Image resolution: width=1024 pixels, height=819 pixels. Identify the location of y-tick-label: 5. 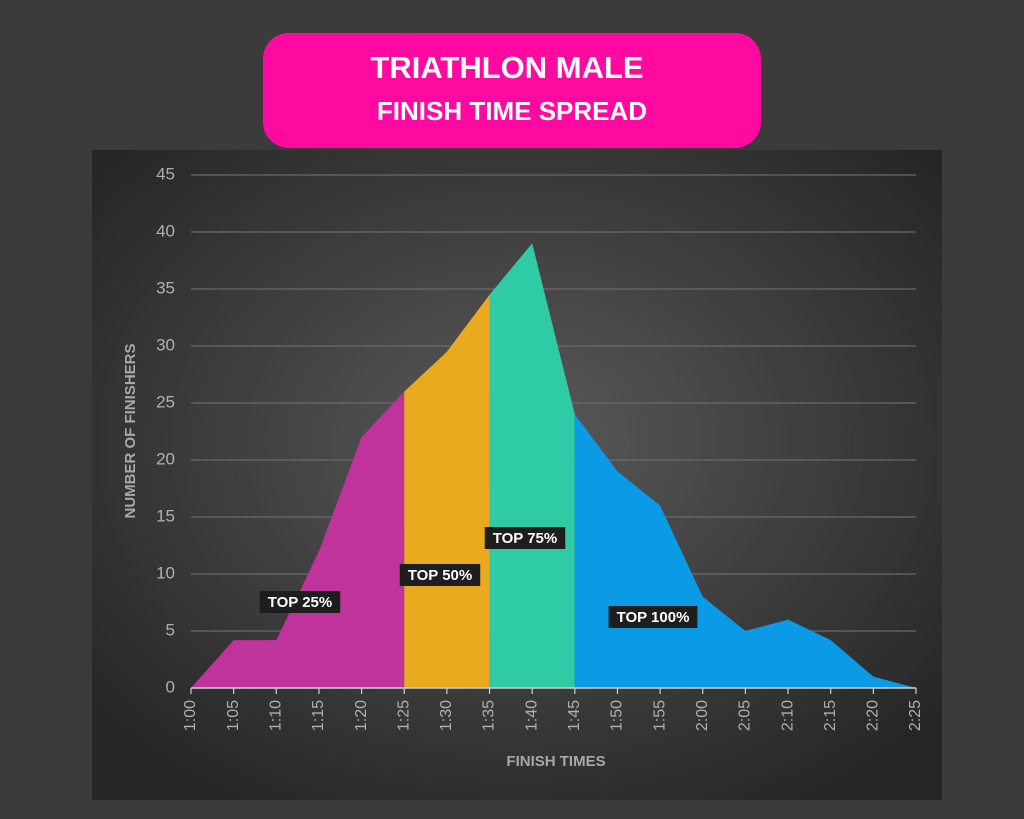
(170, 629).